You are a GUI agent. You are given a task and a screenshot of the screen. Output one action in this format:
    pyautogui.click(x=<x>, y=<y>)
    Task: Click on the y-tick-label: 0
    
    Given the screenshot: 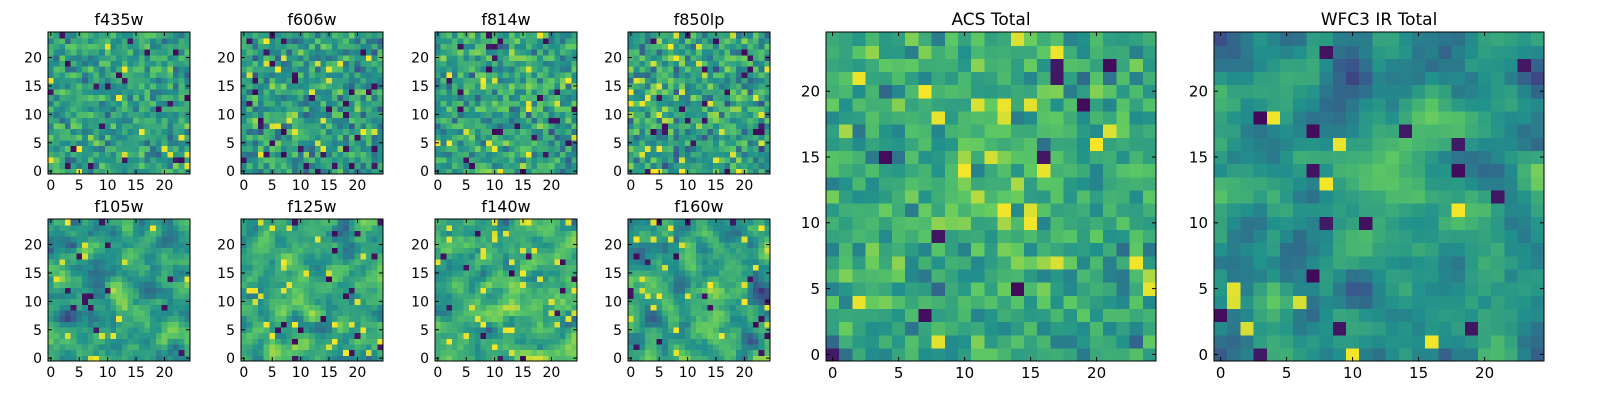 What is the action you would take?
    pyautogui.click(x=37, y=359)
    